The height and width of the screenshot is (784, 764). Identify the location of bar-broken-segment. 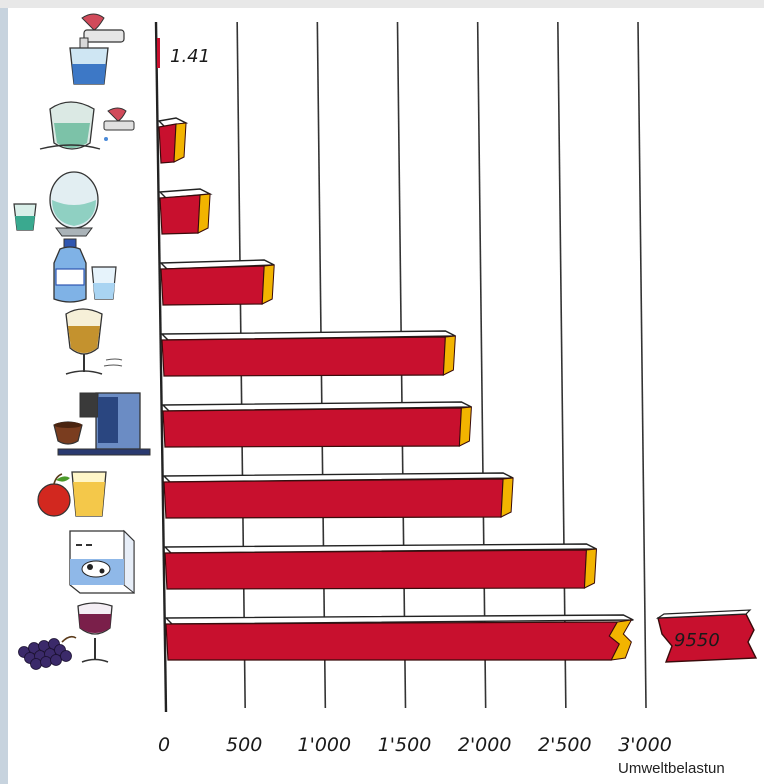
(707, 638).